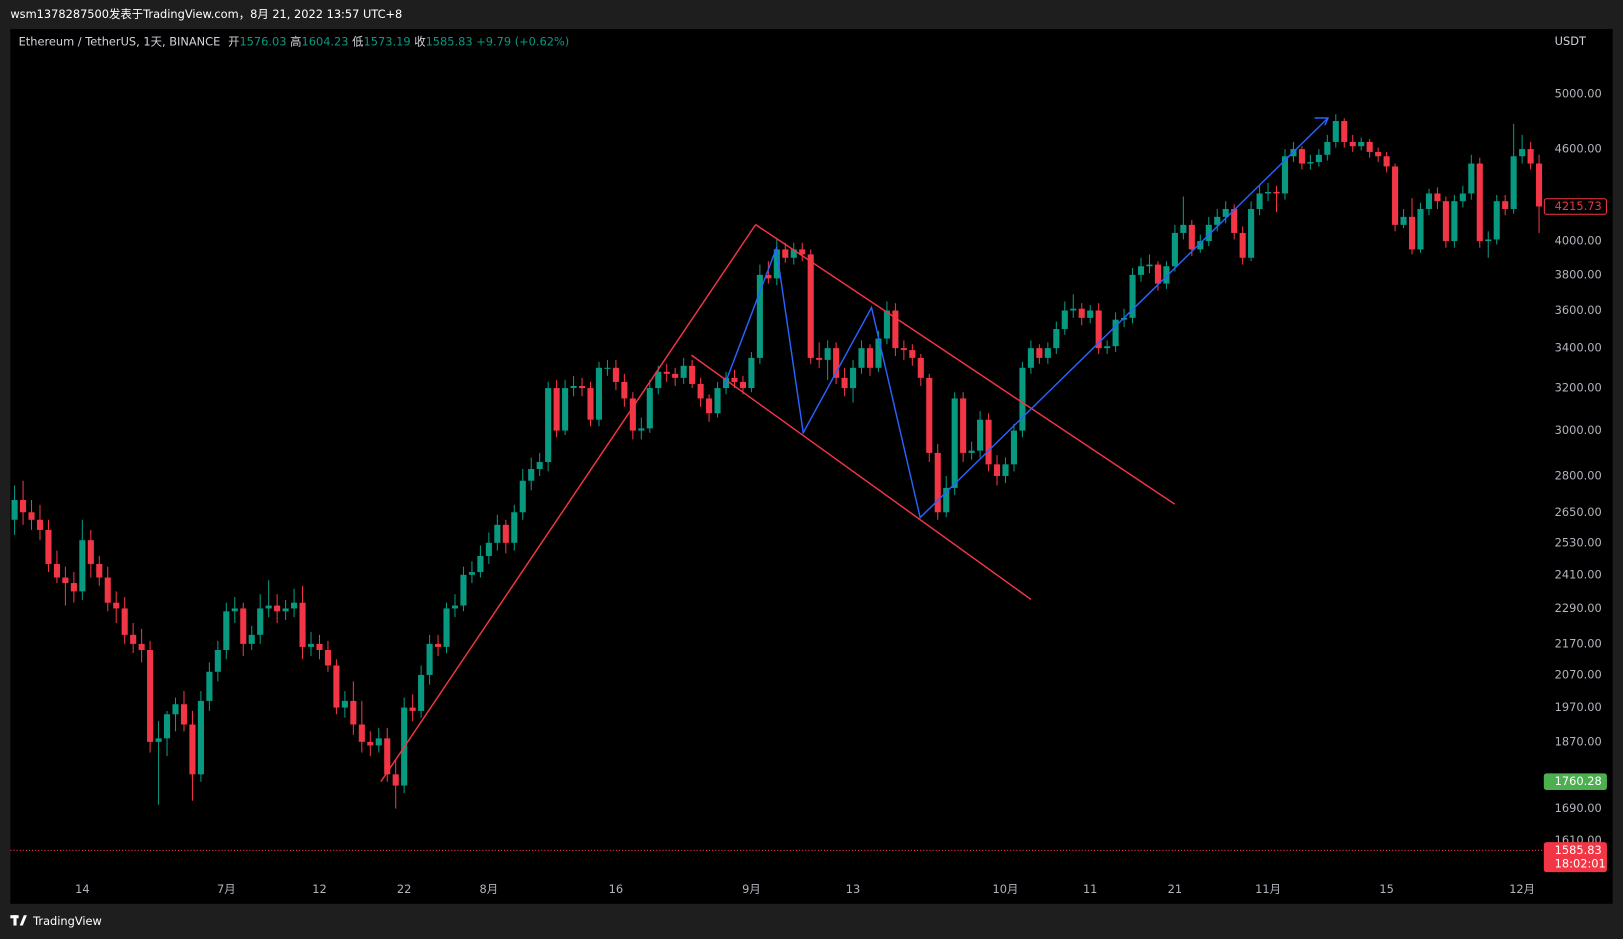 This screenshot has width=1623, height=939. What do you see at coordinates (1578, 808) in the screenshot?
I see `y-tick-label: 1690.00` at bounding box center [1578, 808].